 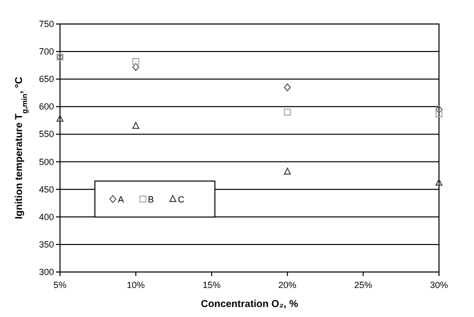 What do you see at coordinates (121, 199) in the screenshot?
I see `legend-label: A` at bounding box center [121, 199].